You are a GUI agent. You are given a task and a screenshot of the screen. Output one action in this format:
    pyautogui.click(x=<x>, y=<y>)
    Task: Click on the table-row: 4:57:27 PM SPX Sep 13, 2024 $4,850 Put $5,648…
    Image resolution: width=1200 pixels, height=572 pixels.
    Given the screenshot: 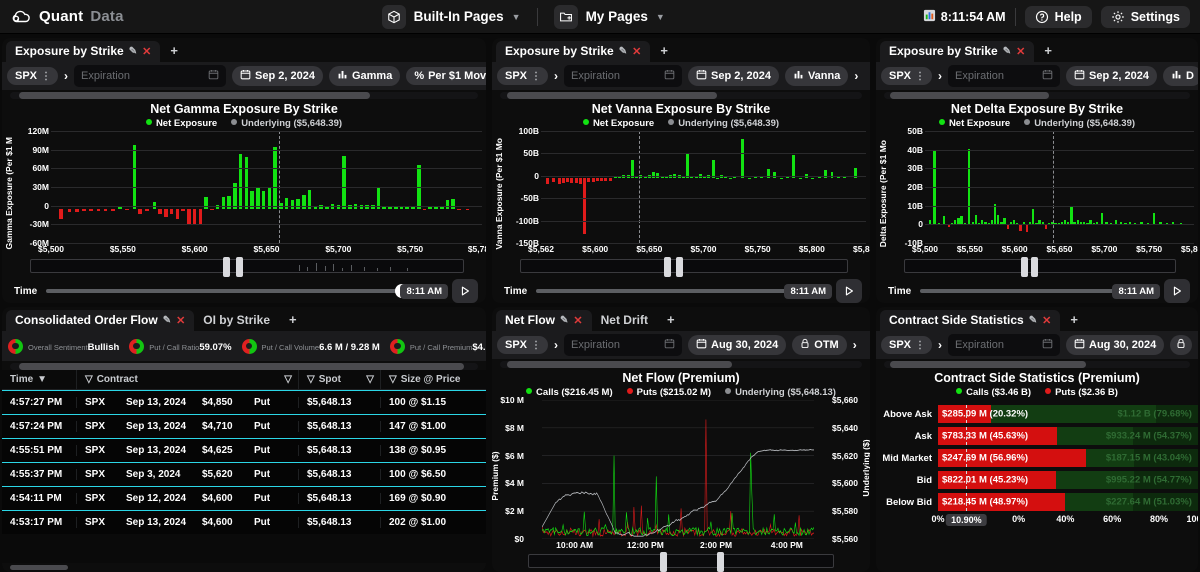 What is the action you would take?
    pyautogui.click(x=244, y=402)
    